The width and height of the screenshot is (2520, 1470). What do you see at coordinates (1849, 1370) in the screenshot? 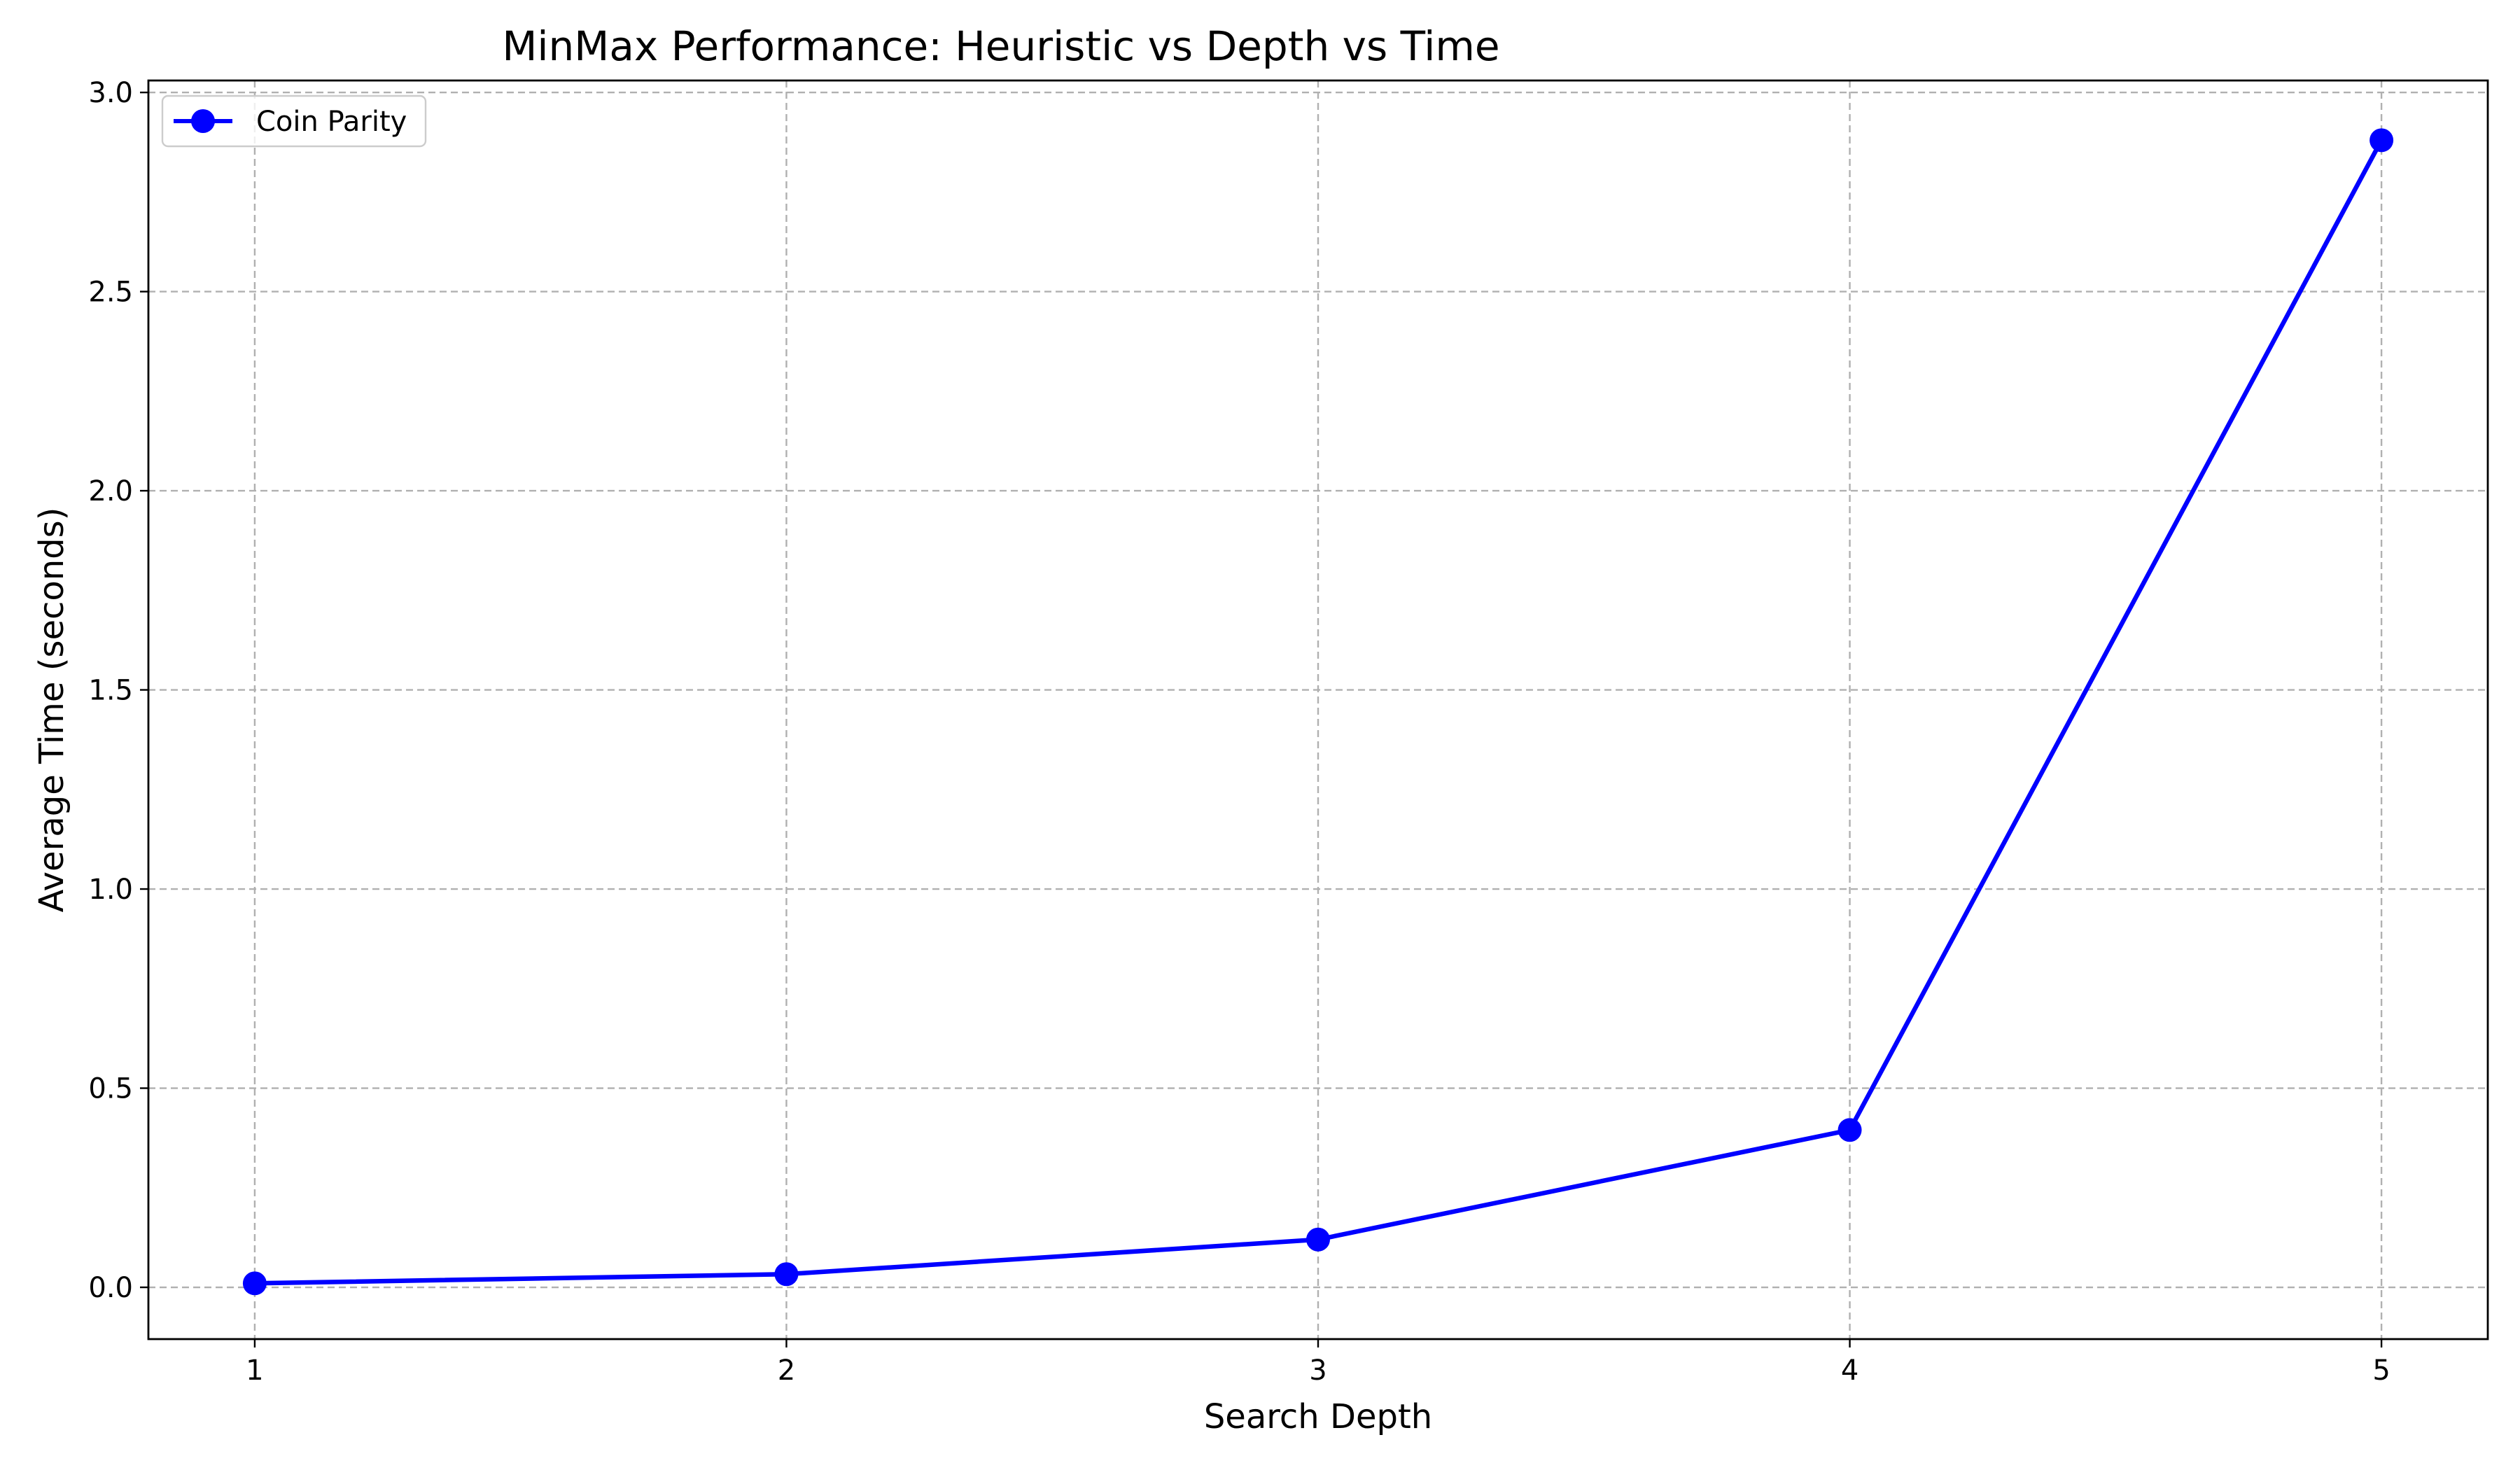
I see `x-tick-label: 4` at bounding box center [1849, 1370].